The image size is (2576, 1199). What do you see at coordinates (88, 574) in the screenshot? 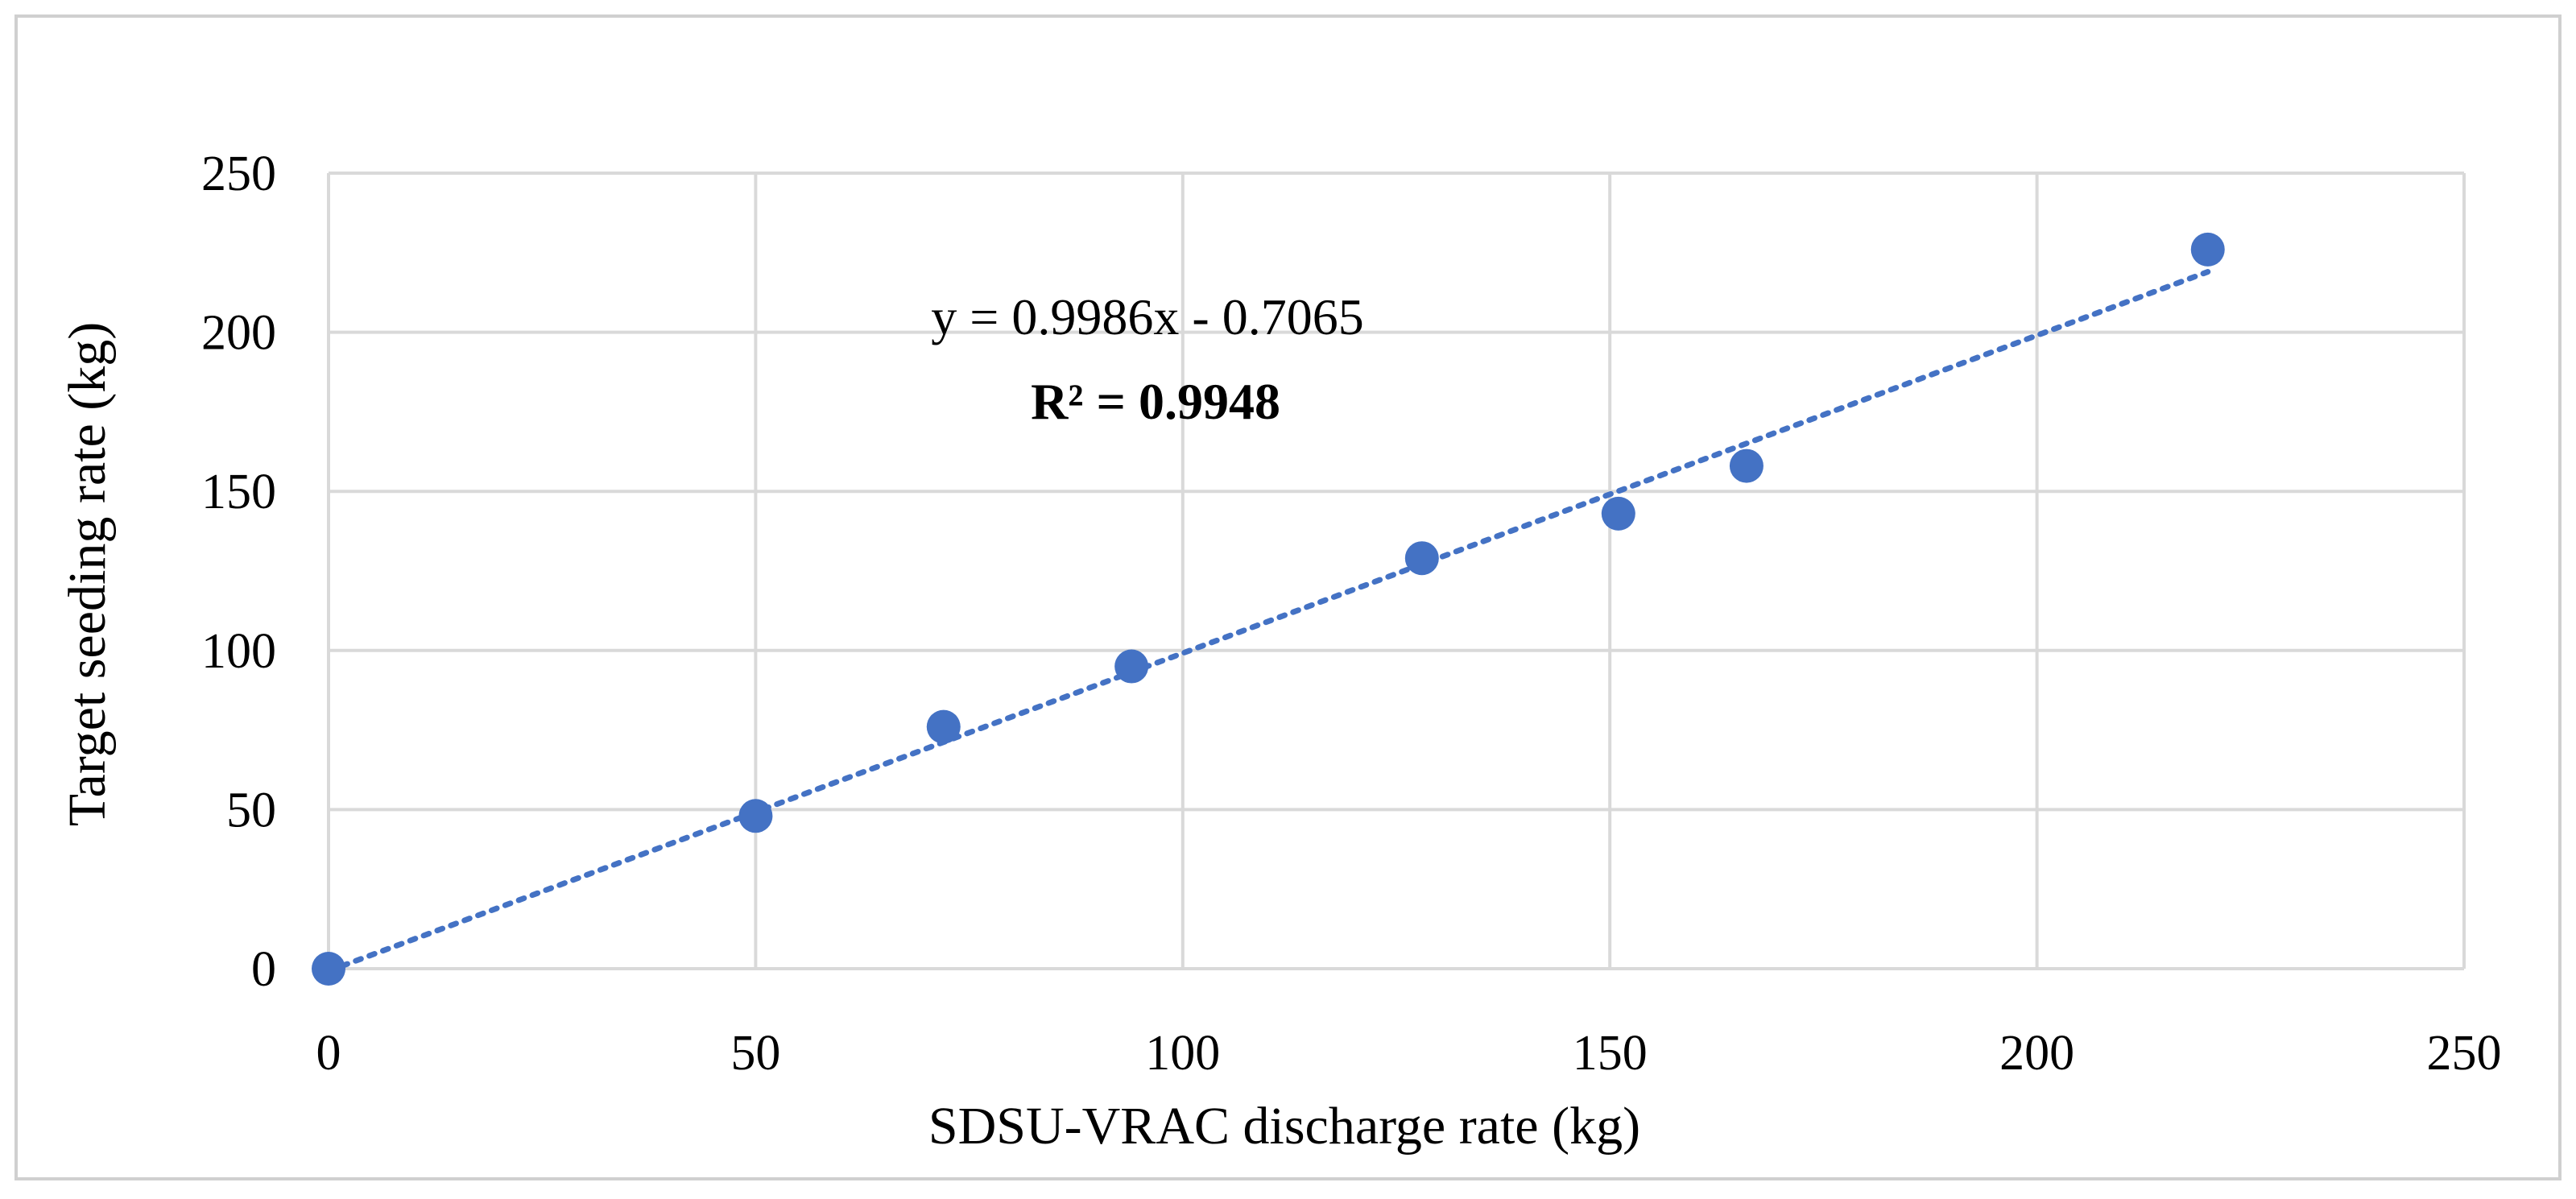
I see `y-axis-title: Target seeding rate (kg)` at bounding box center [88, 574].